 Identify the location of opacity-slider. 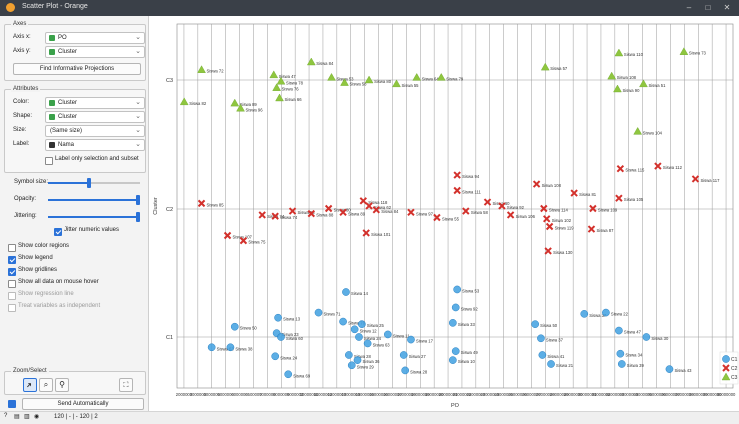
(94, 200).